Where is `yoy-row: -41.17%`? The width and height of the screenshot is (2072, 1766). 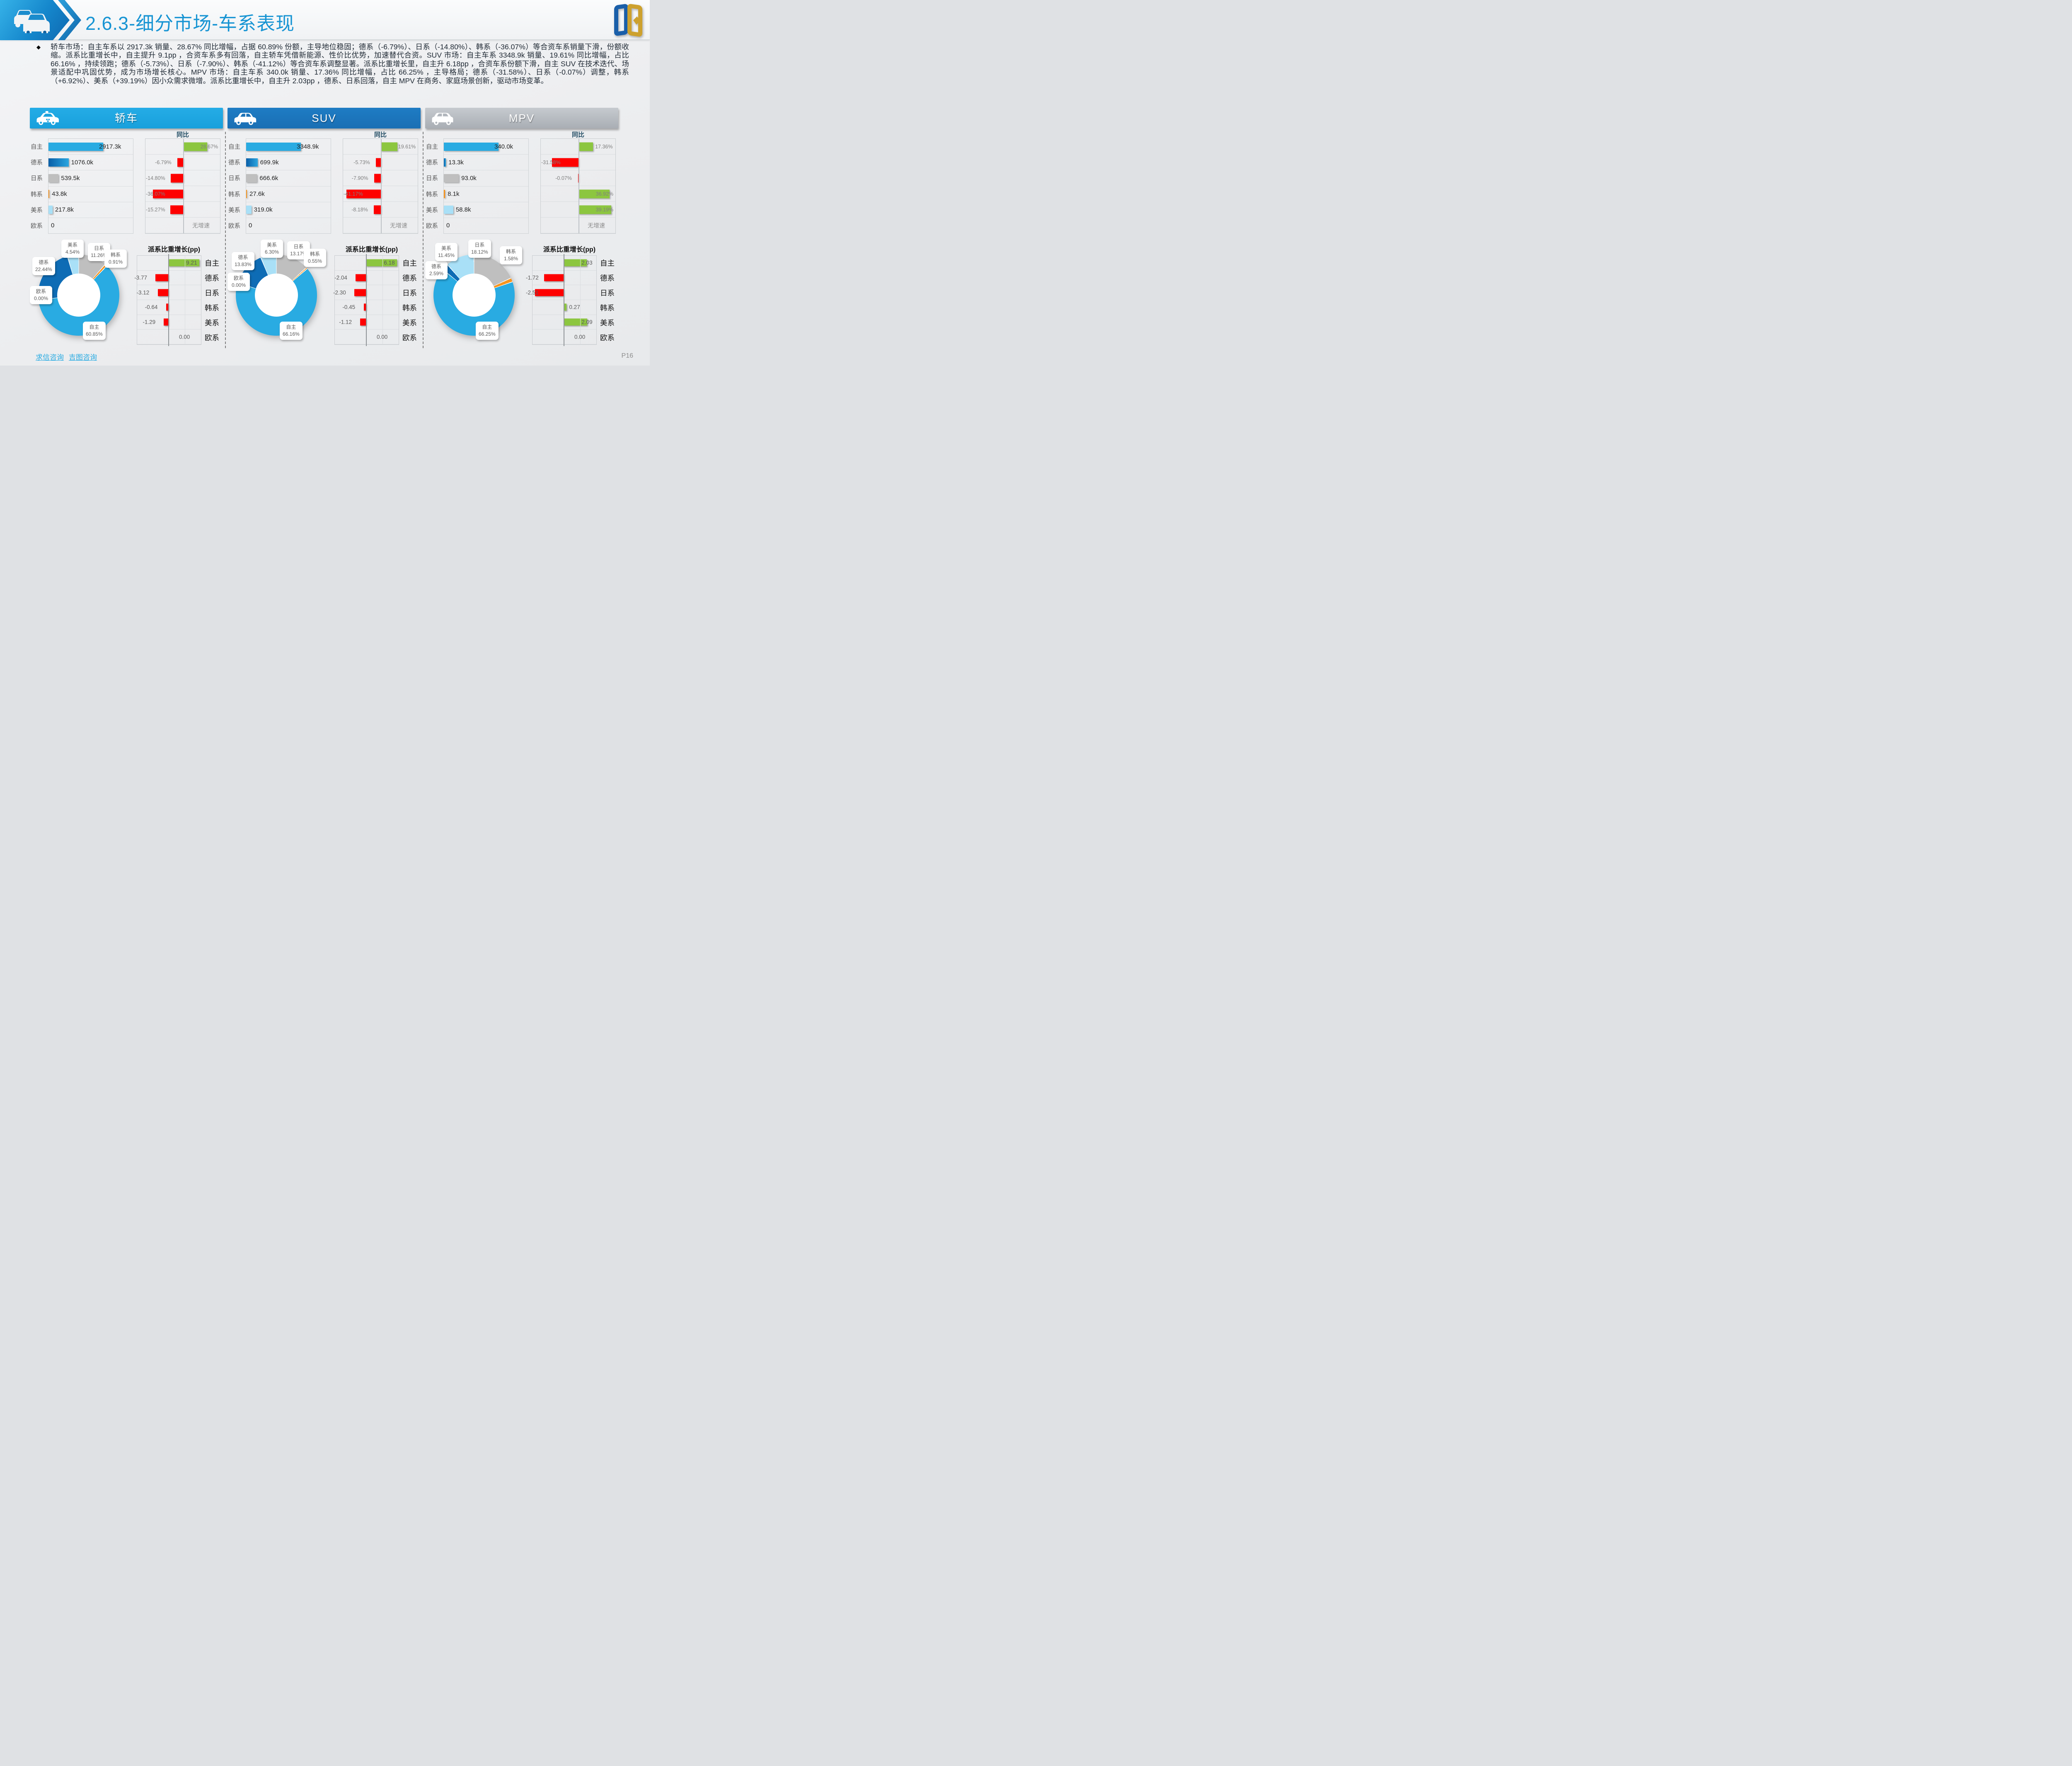
yoy-row: -41.17% is located at coordinates (380, 194).